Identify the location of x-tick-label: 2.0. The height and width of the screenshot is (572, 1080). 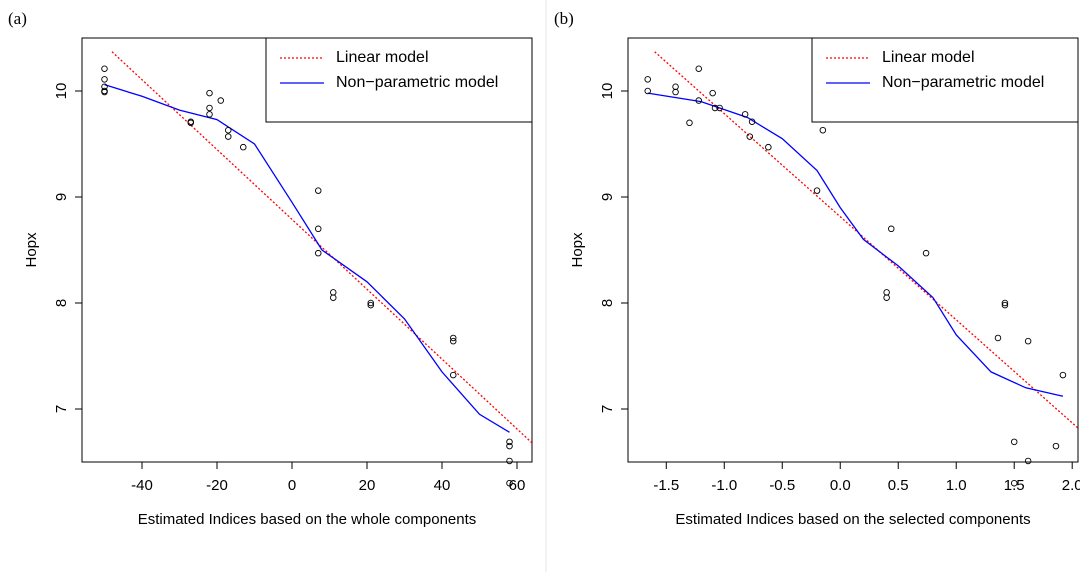
(1071, 485).